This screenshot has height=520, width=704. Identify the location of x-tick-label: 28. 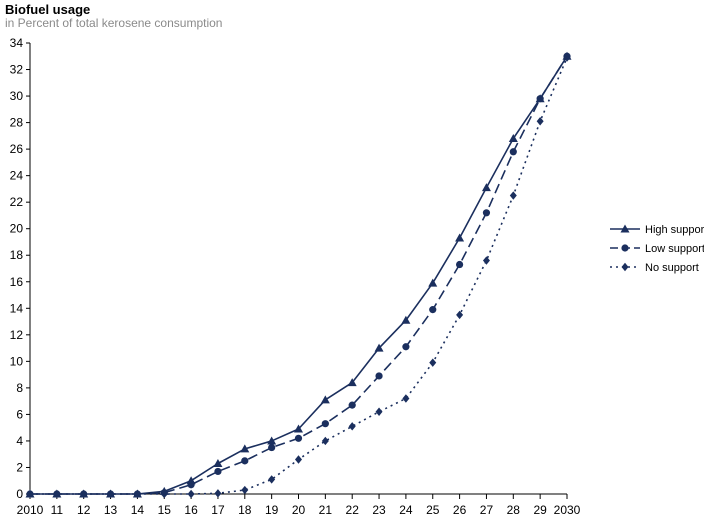
(514, 510).